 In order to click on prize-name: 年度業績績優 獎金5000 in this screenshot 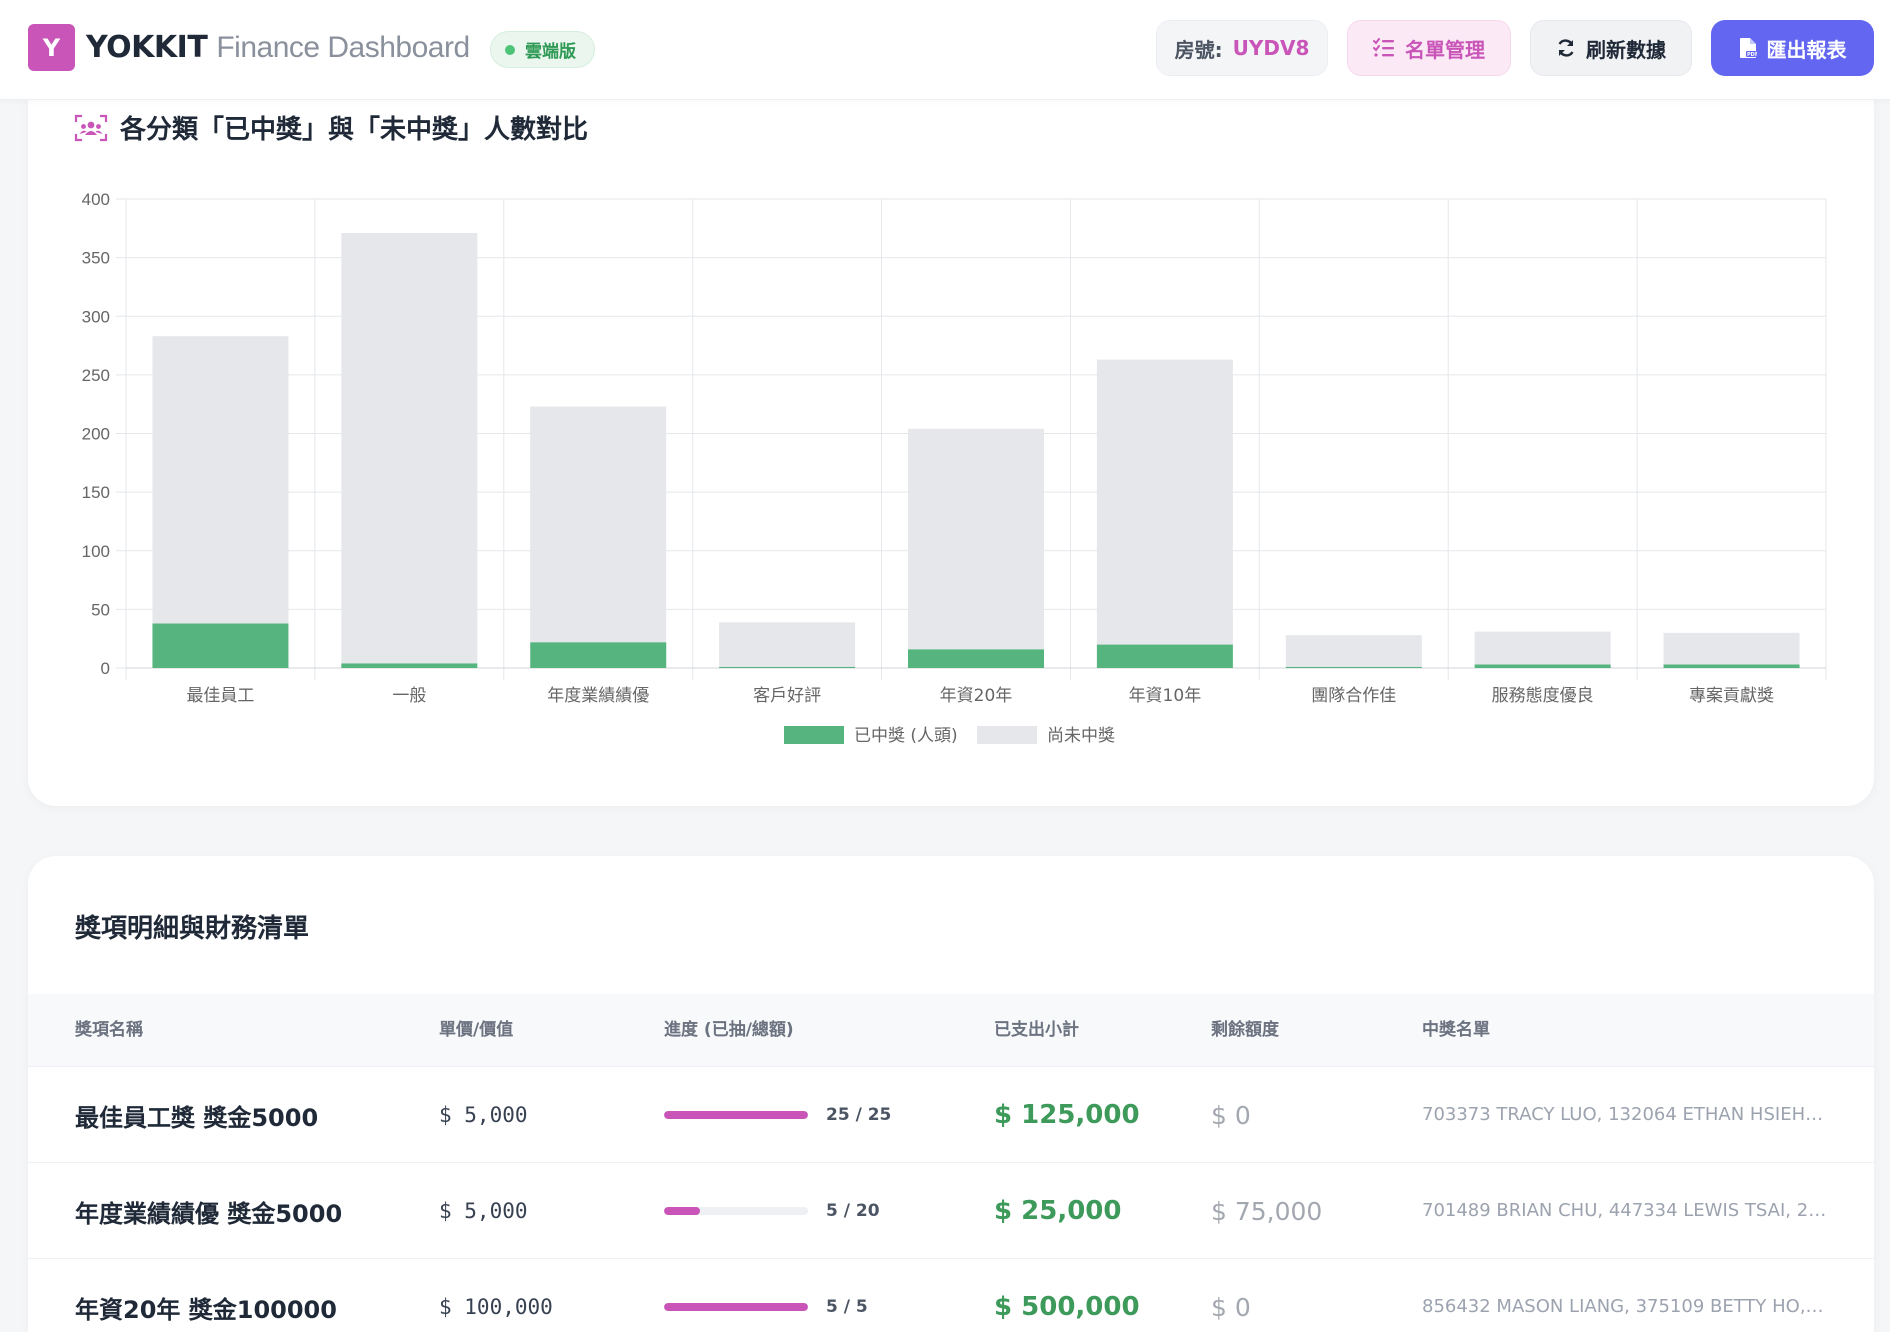, I will do `click(209, 1213)`.